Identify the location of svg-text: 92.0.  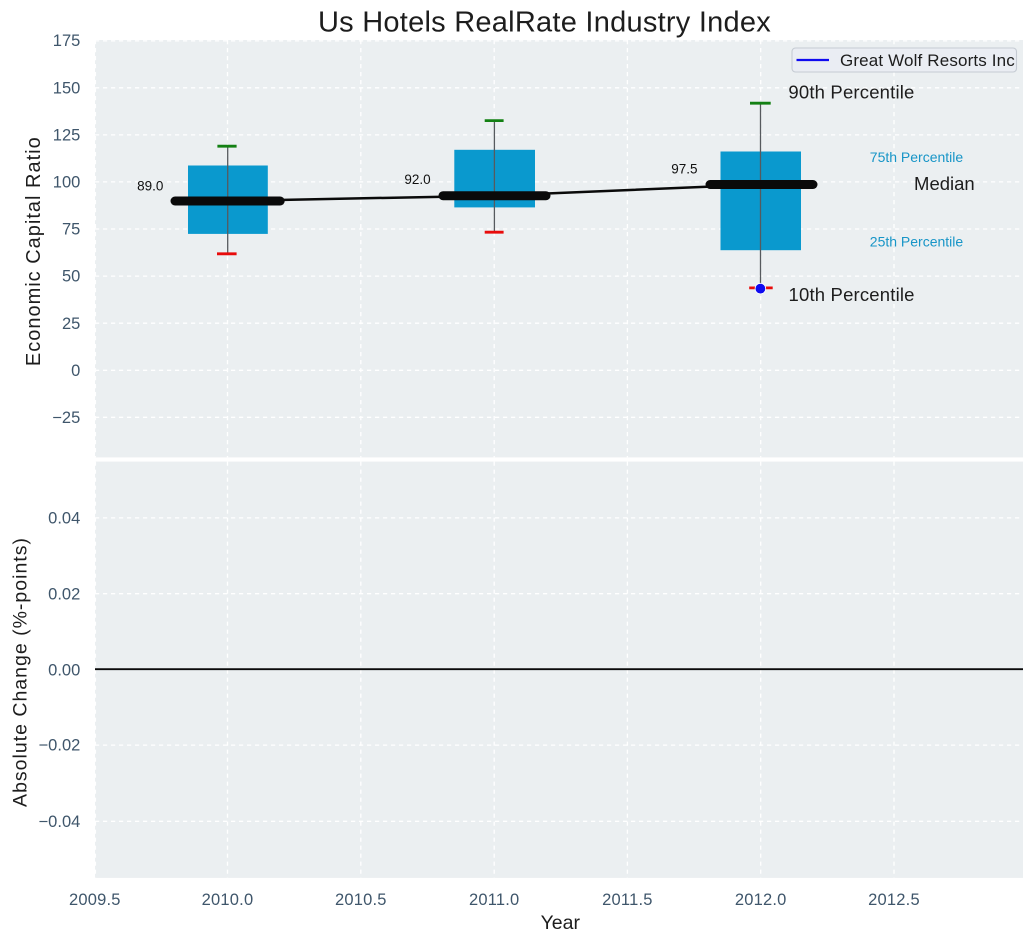
(417, 179).